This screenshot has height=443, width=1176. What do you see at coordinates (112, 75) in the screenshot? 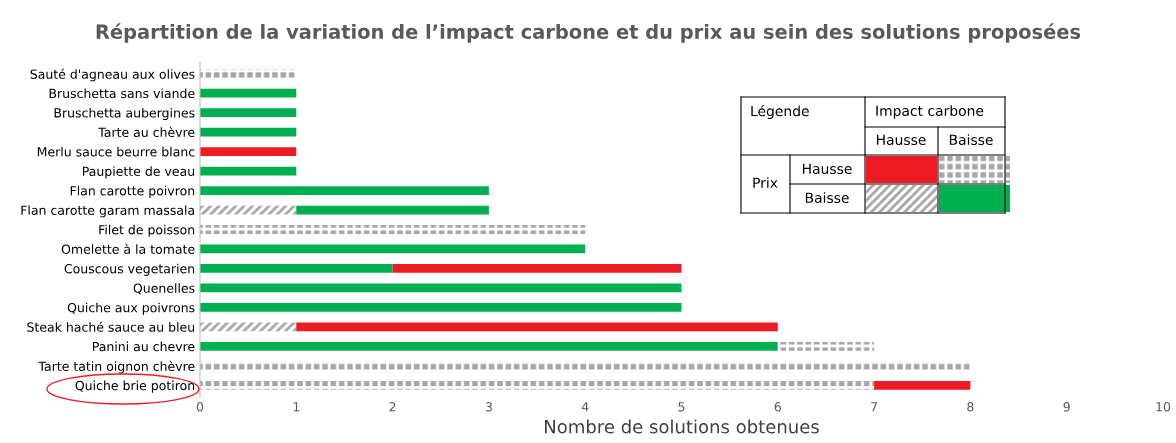
I see `y-tick-label: Sauté d'agneau aux olives` at bounding box center [112, 75].